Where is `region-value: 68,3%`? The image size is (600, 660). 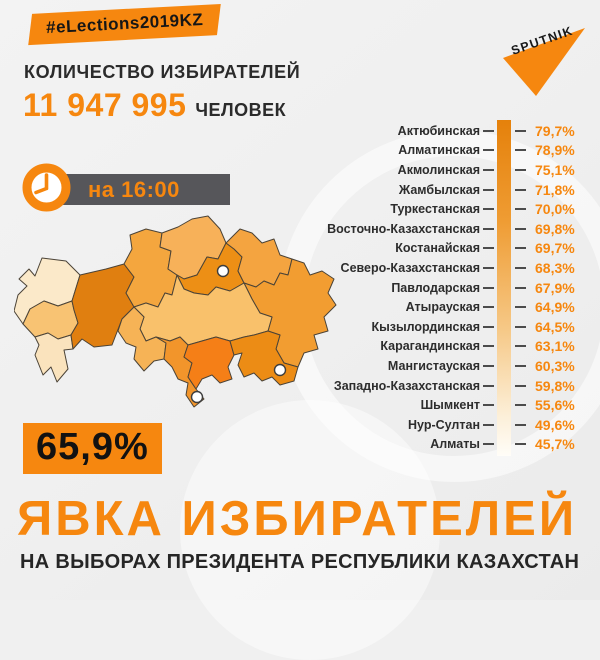
region-value: 68,3% is located at coordinates (555, 267).